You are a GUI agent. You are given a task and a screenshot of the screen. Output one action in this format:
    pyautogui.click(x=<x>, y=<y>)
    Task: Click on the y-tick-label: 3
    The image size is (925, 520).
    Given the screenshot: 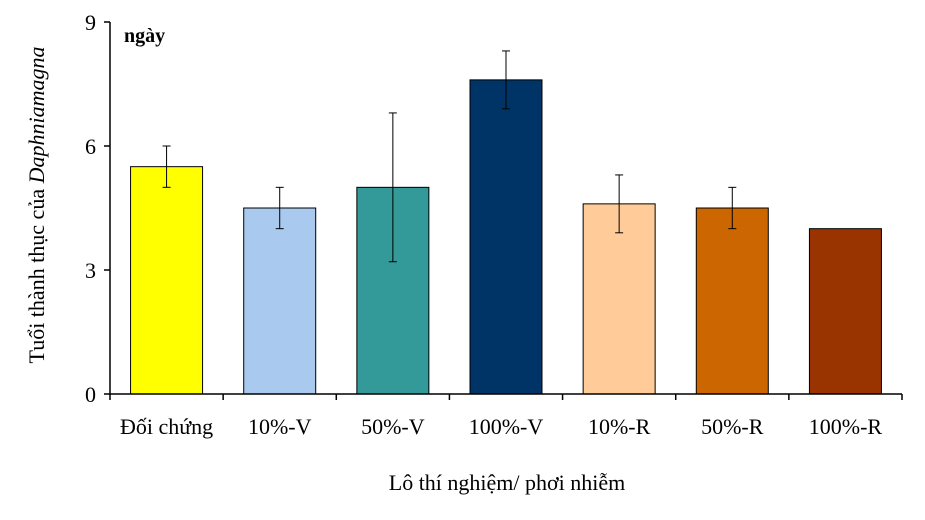 What is the action you would take?
    pyautogui.click(x=90, y=270)
    